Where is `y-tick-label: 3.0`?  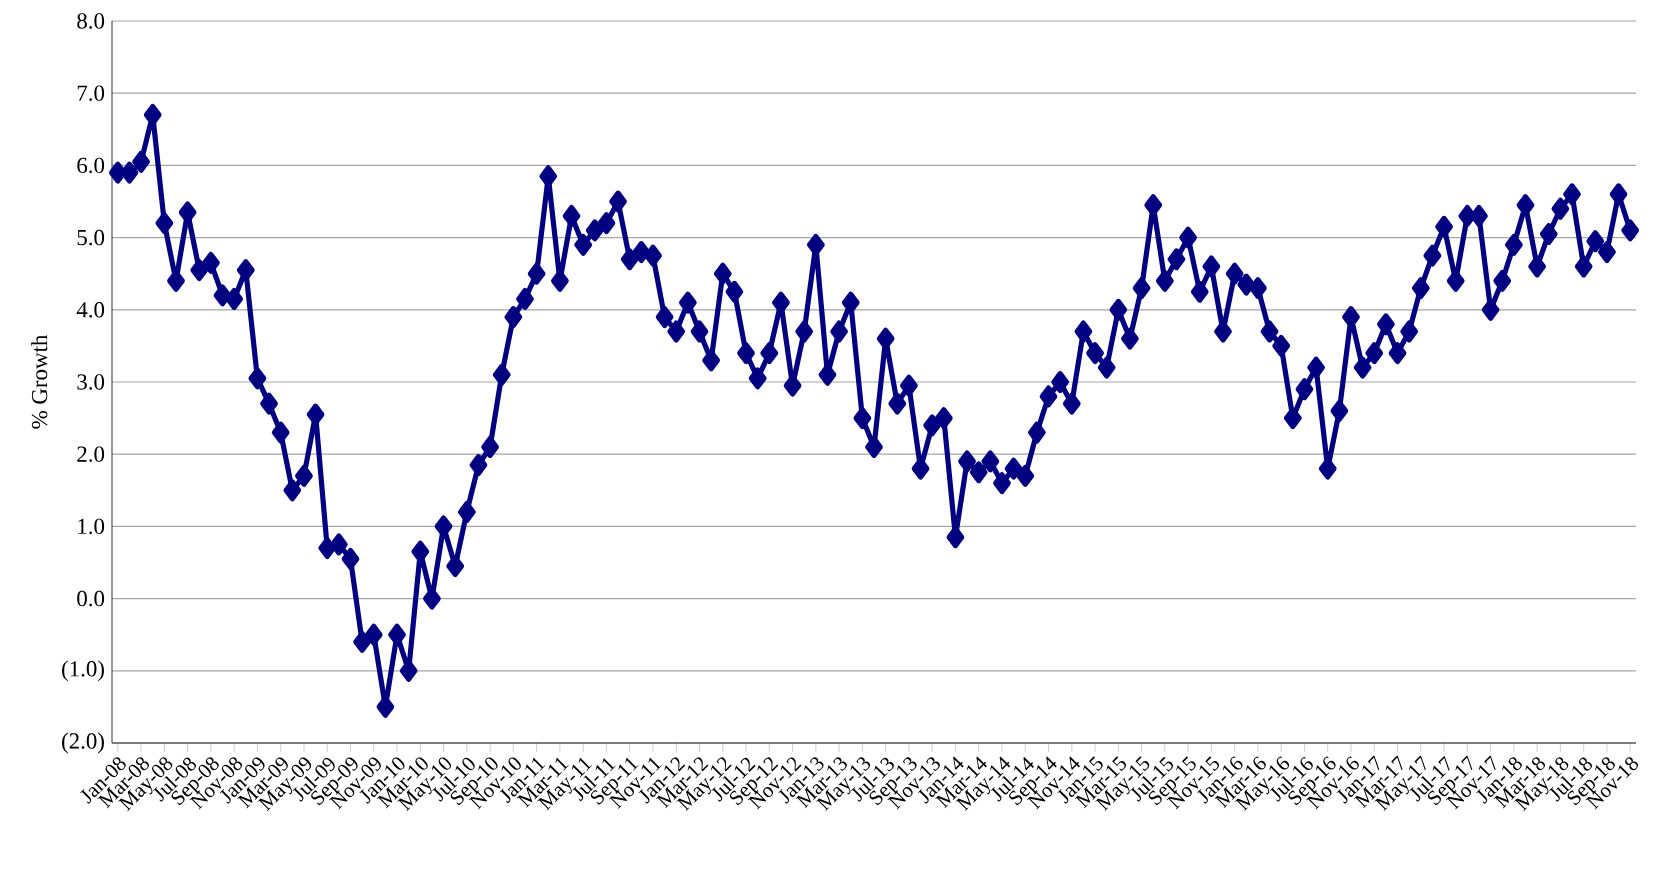 y-tick-label: 3.0 is located at coordinates (91, 382).